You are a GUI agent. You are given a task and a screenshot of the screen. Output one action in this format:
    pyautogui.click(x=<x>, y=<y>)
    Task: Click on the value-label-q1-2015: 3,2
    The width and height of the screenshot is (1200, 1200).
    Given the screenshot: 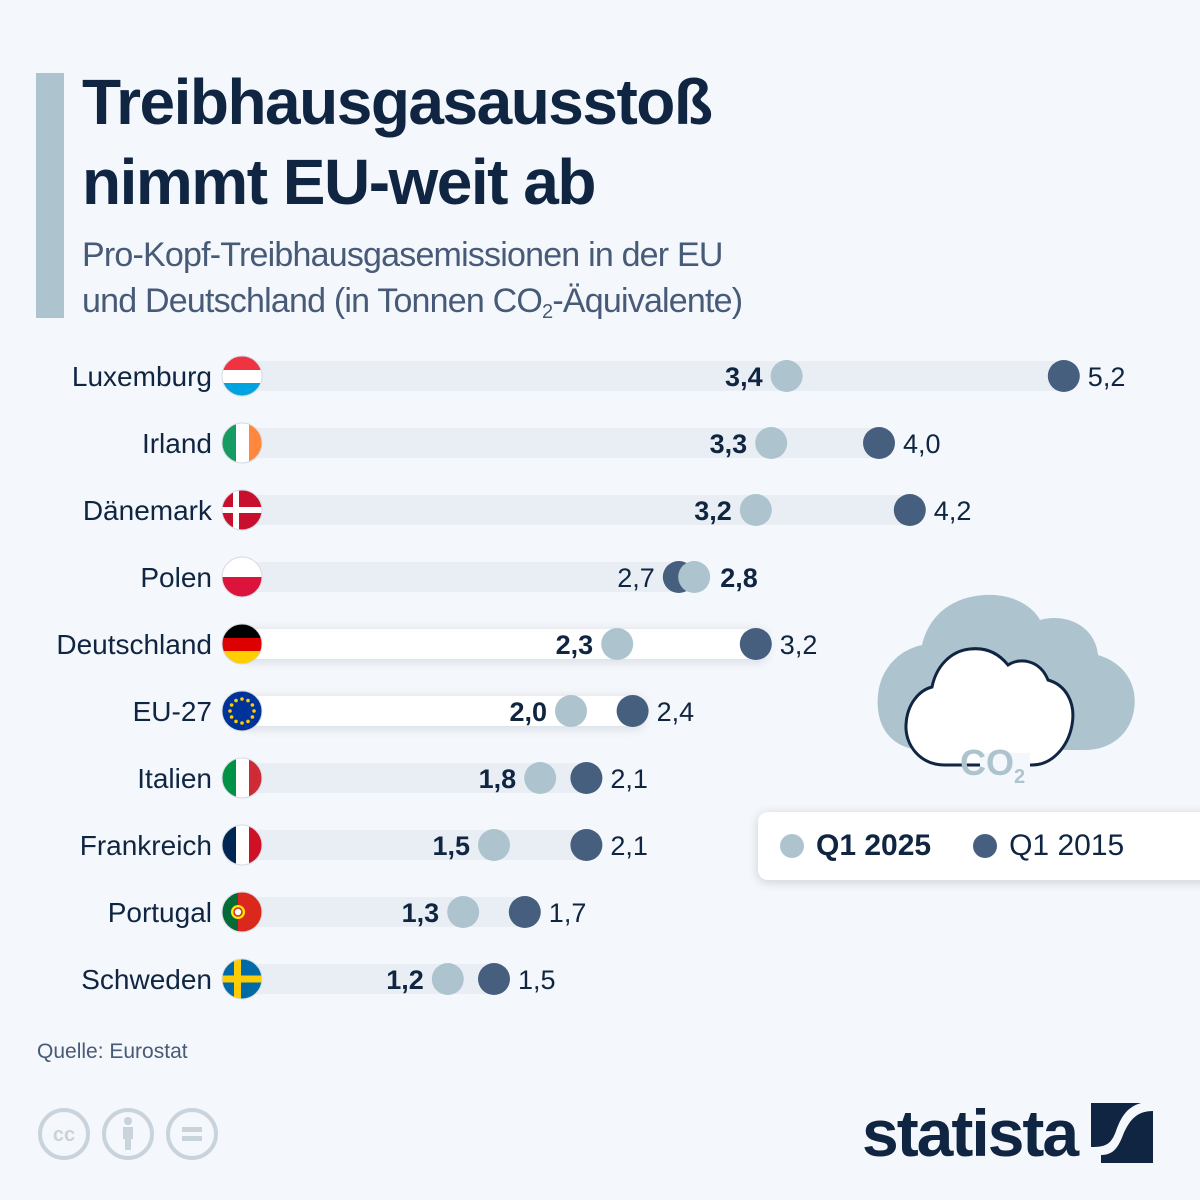 What is the action you would take?
    pyautogui.click(x=799, y=645)
    